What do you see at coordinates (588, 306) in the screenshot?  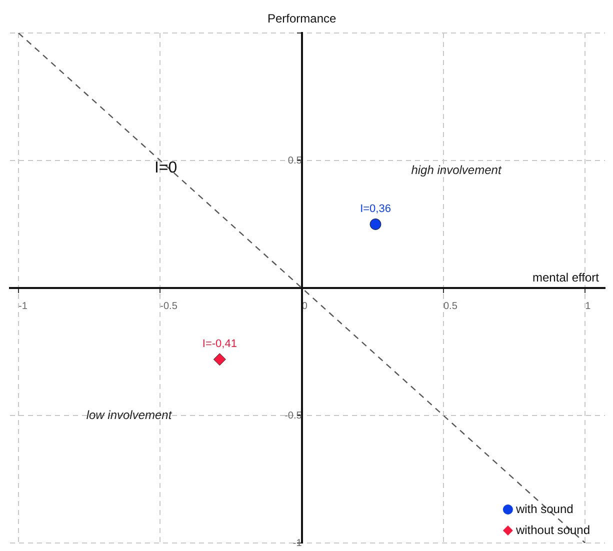 I see `x-tick-label: 1` at bounding box center [588, 306].